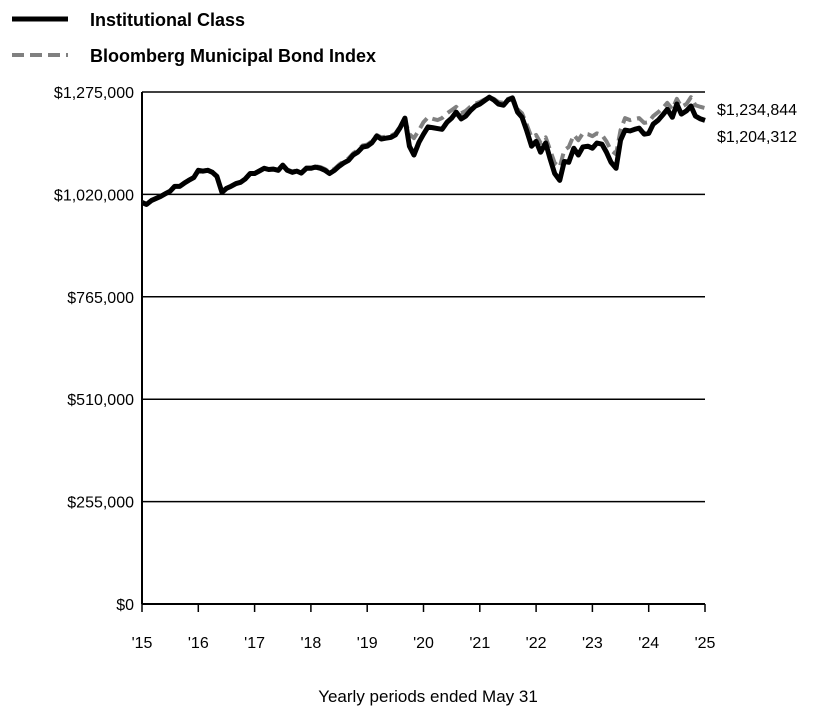  What do you see at coordinates (100, 503) in the screenshot?
I see `y-tick-label-1: $255,000` at bounding box center [100, 503].